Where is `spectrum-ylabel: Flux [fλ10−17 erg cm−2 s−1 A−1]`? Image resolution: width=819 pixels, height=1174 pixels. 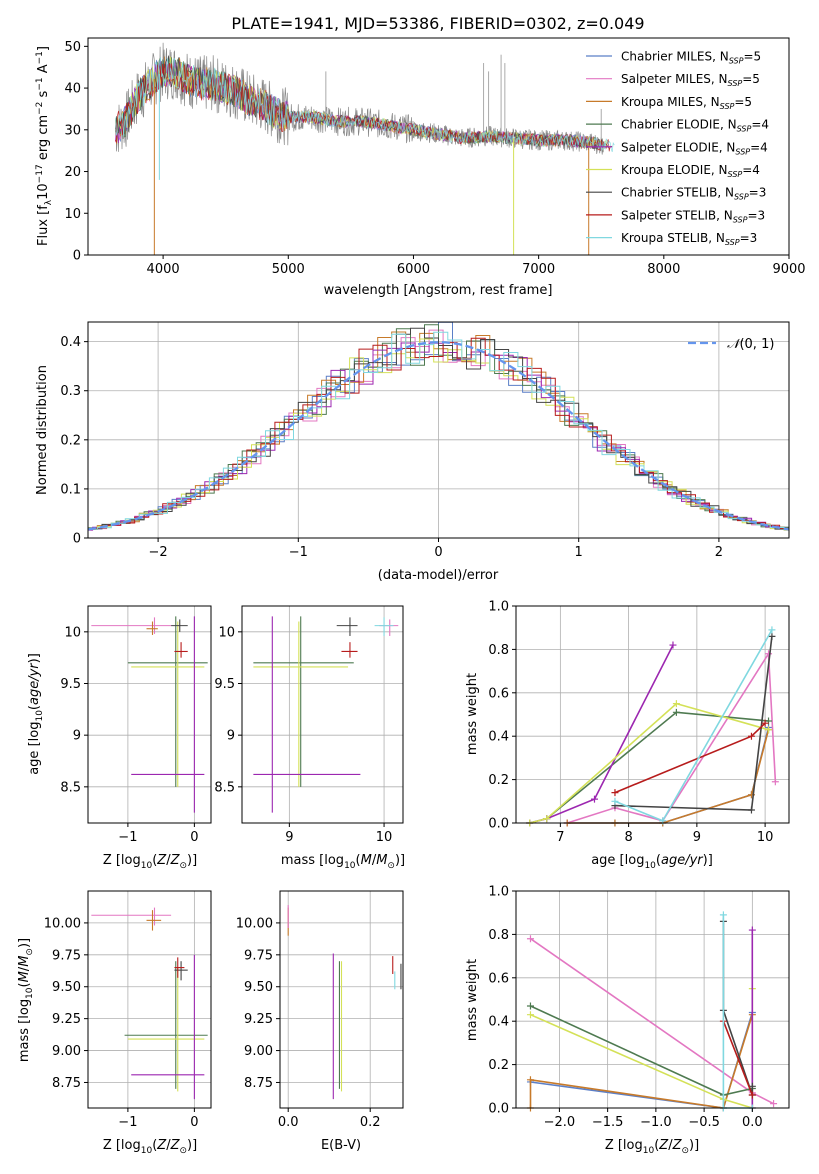
spectrum-ylabel: Flux [fλ10−17 erg cm−2 s−1 A−1] is located at coordinates (44, 146).